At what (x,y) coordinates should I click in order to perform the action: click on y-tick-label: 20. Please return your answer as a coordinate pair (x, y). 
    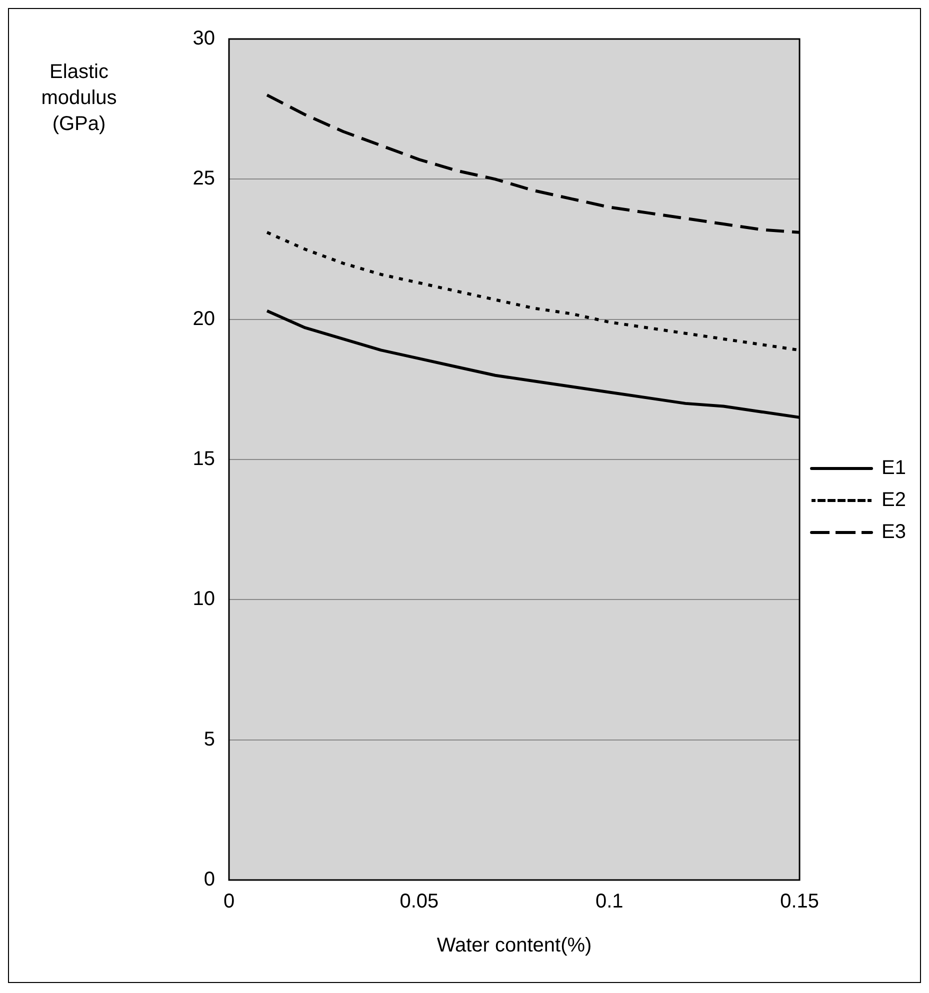
    Looking at the image, I should click on (203, 319).